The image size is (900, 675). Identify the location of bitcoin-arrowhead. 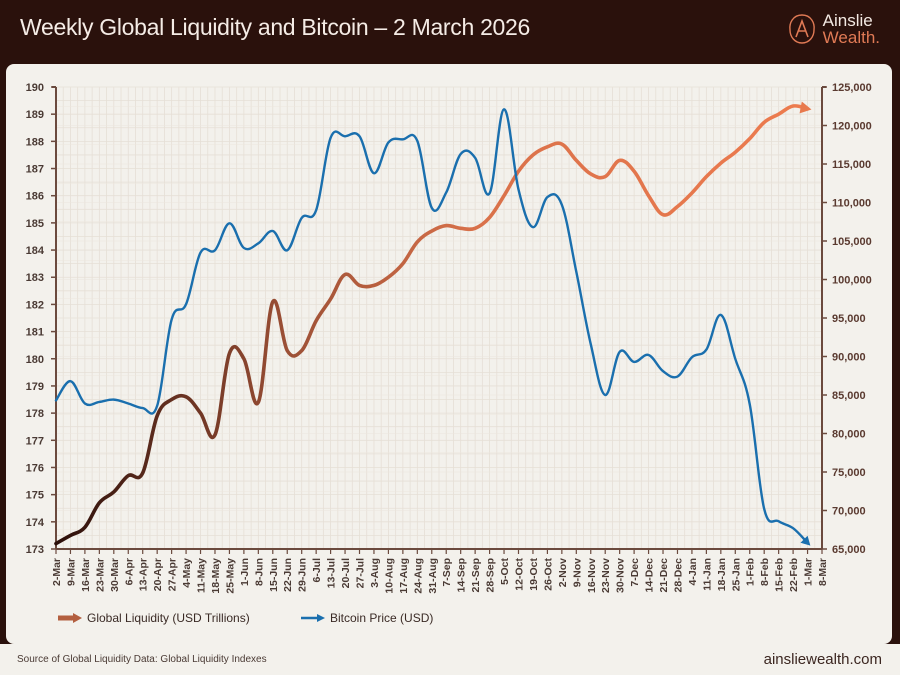
(805, 540).